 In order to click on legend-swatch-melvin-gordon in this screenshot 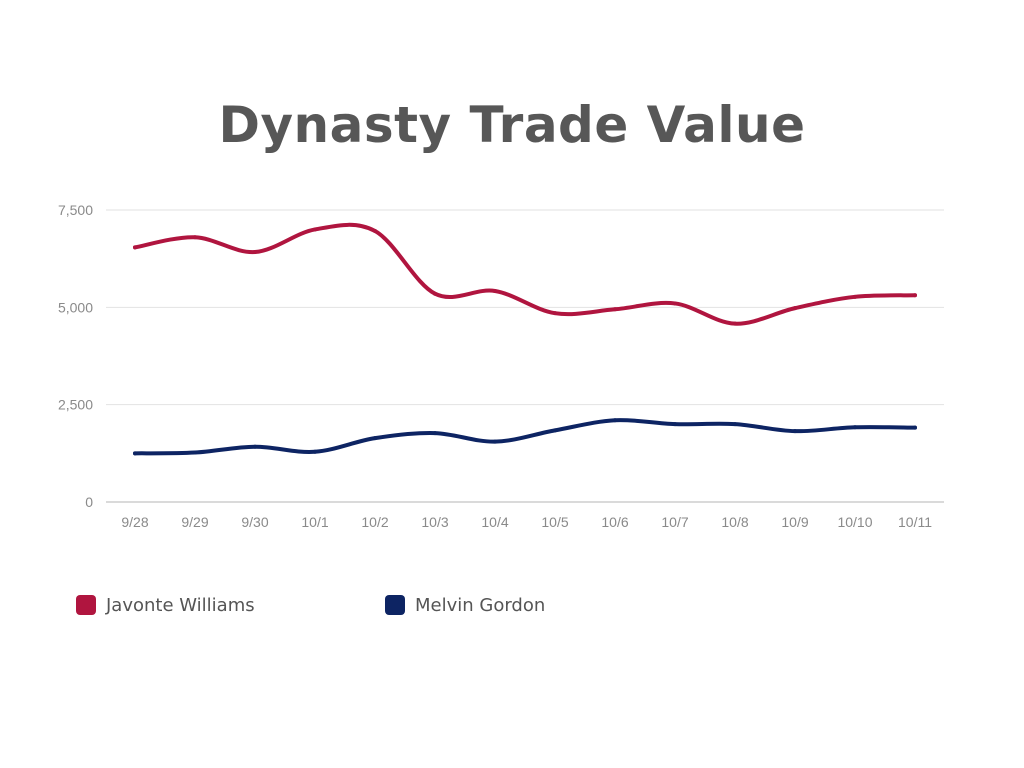, I will do `click(395, 605)`.